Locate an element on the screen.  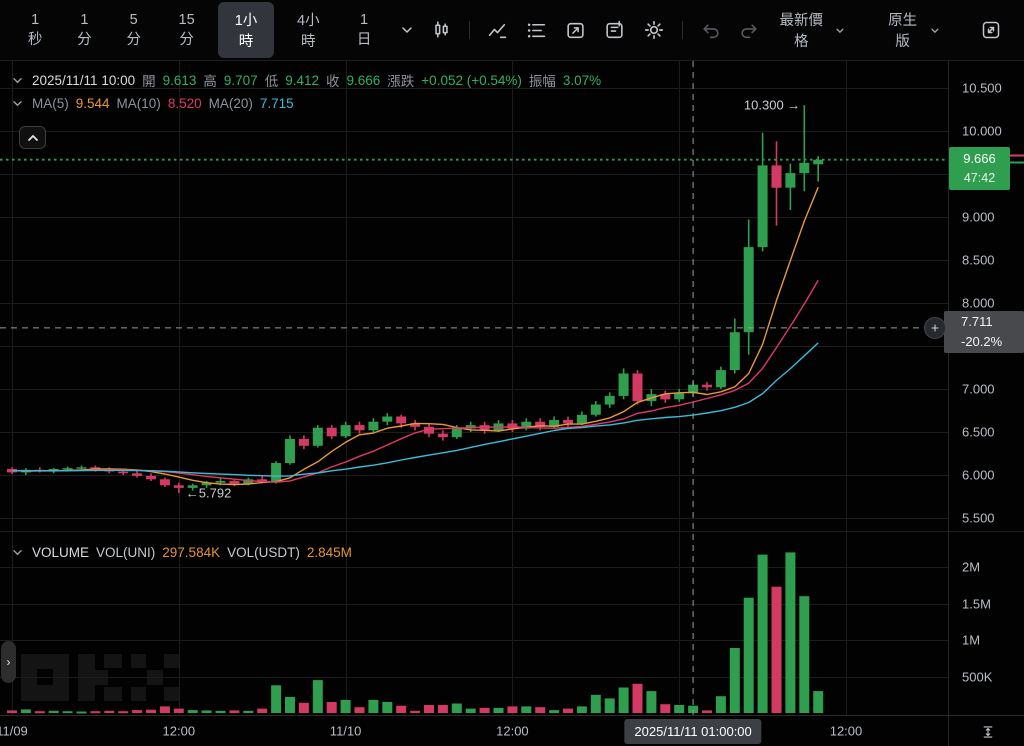
tf-1日: 1日 is located at coordinates (364, 30).